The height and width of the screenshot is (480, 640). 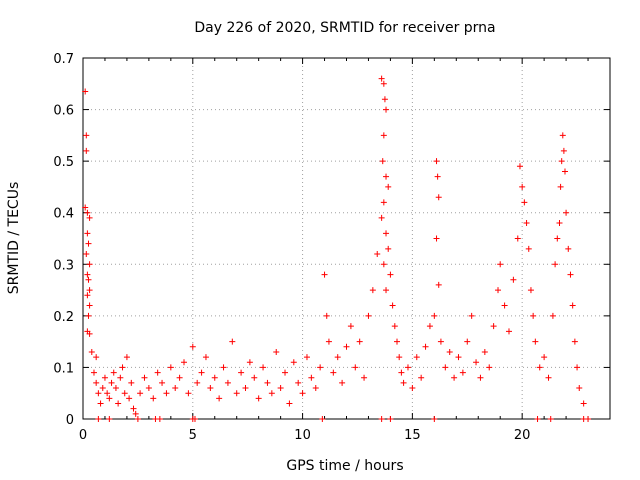 What do you see at coordinates (193, 435) in the screenshot?
I see `x-tick-label: 5` at bounding box center [193, 435].